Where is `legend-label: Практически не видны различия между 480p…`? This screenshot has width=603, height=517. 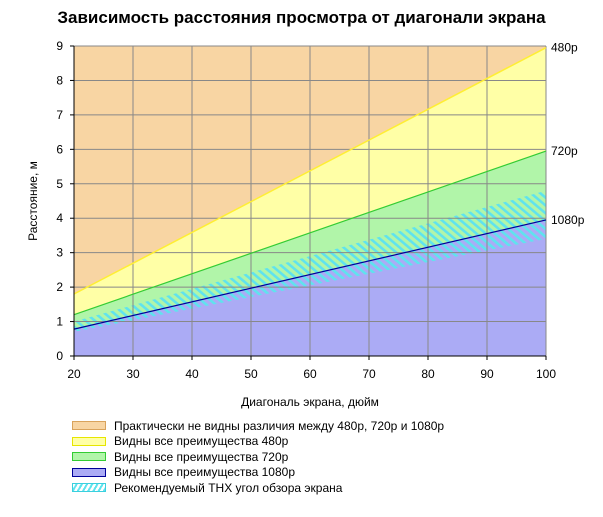 legend-label: Практически не видны различия между 480p… is located at coordinates (279, 425).